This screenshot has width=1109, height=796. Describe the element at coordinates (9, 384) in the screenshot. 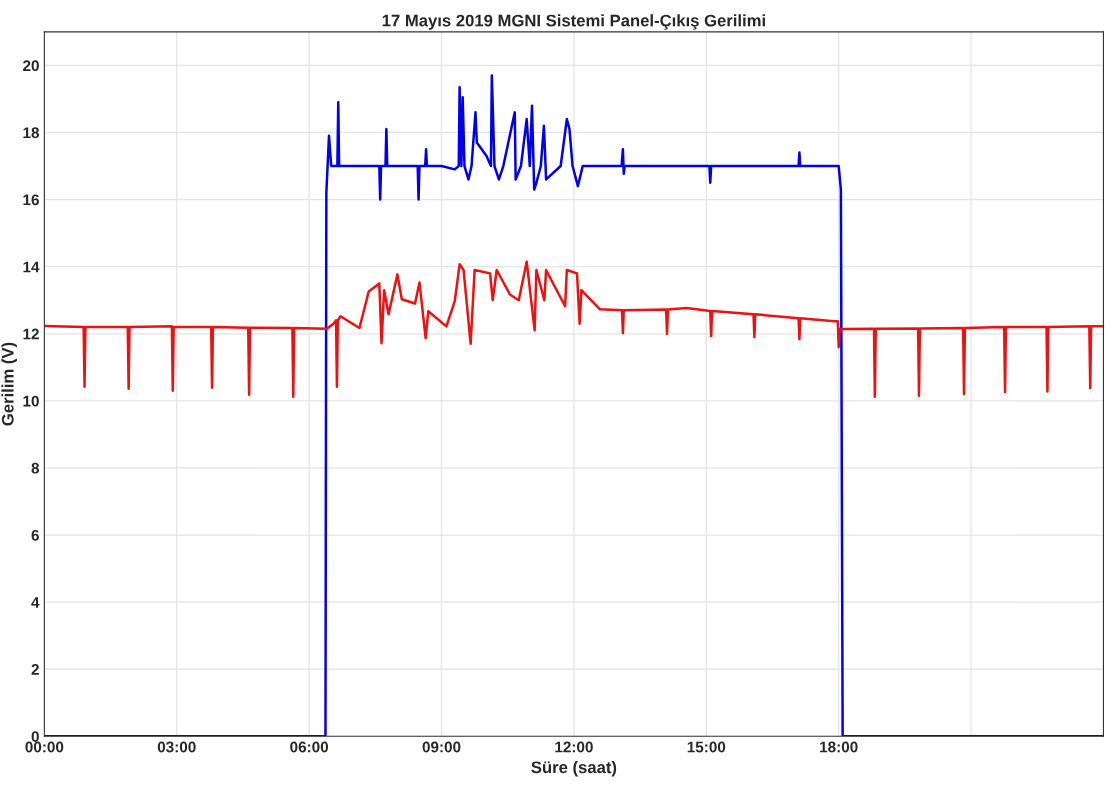

I see `y-axis-title: Gerilim (V)` at that location.